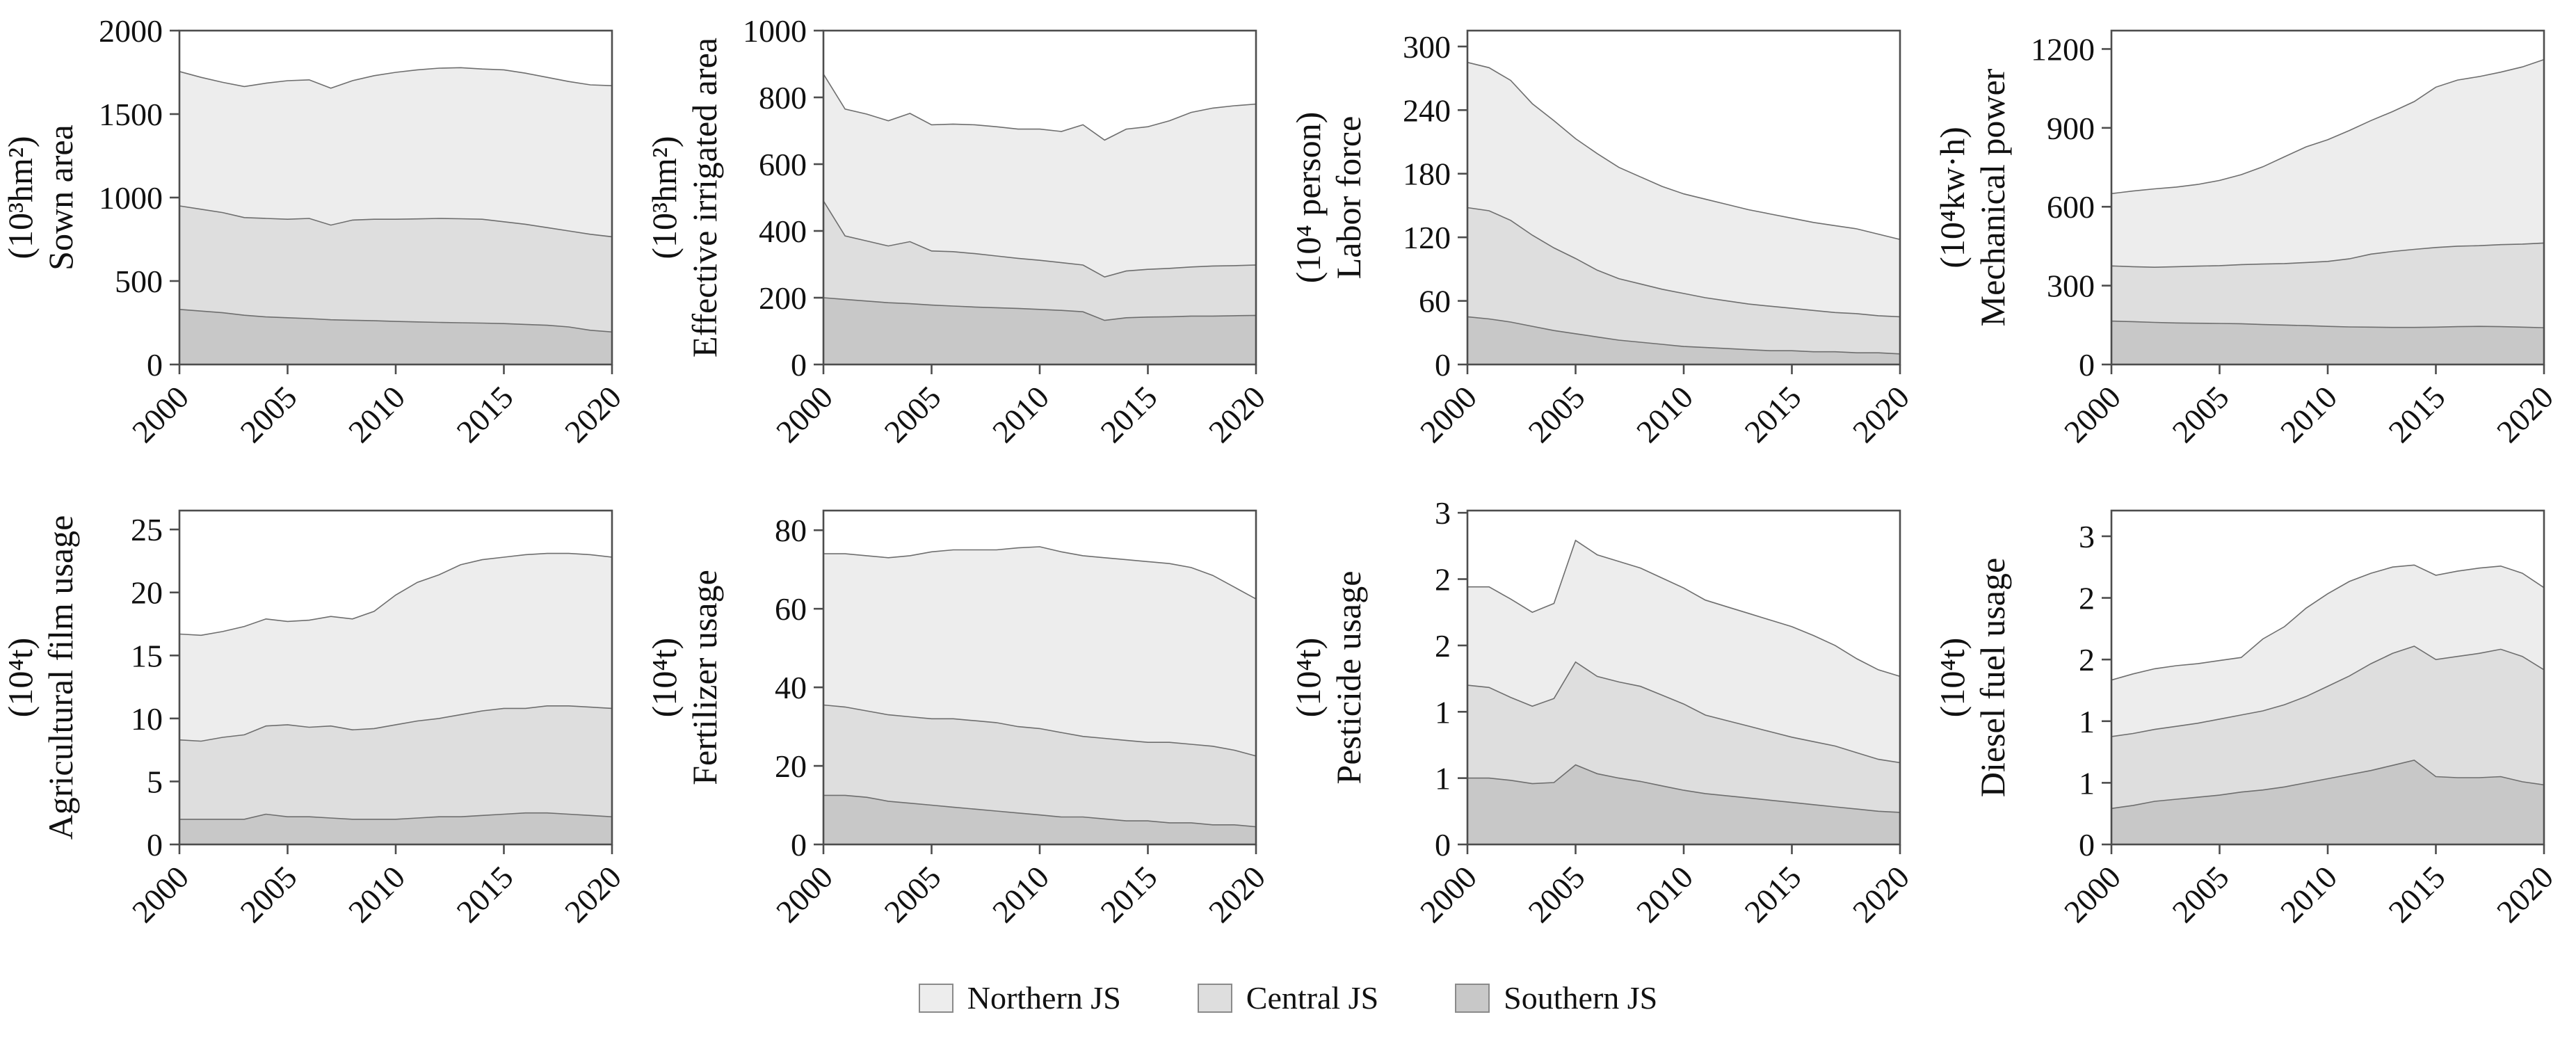 The height and width of the screenshot is (1042, 2576). I want to click on legend-item-northern-js: Northern JS, so click(1019, 998).